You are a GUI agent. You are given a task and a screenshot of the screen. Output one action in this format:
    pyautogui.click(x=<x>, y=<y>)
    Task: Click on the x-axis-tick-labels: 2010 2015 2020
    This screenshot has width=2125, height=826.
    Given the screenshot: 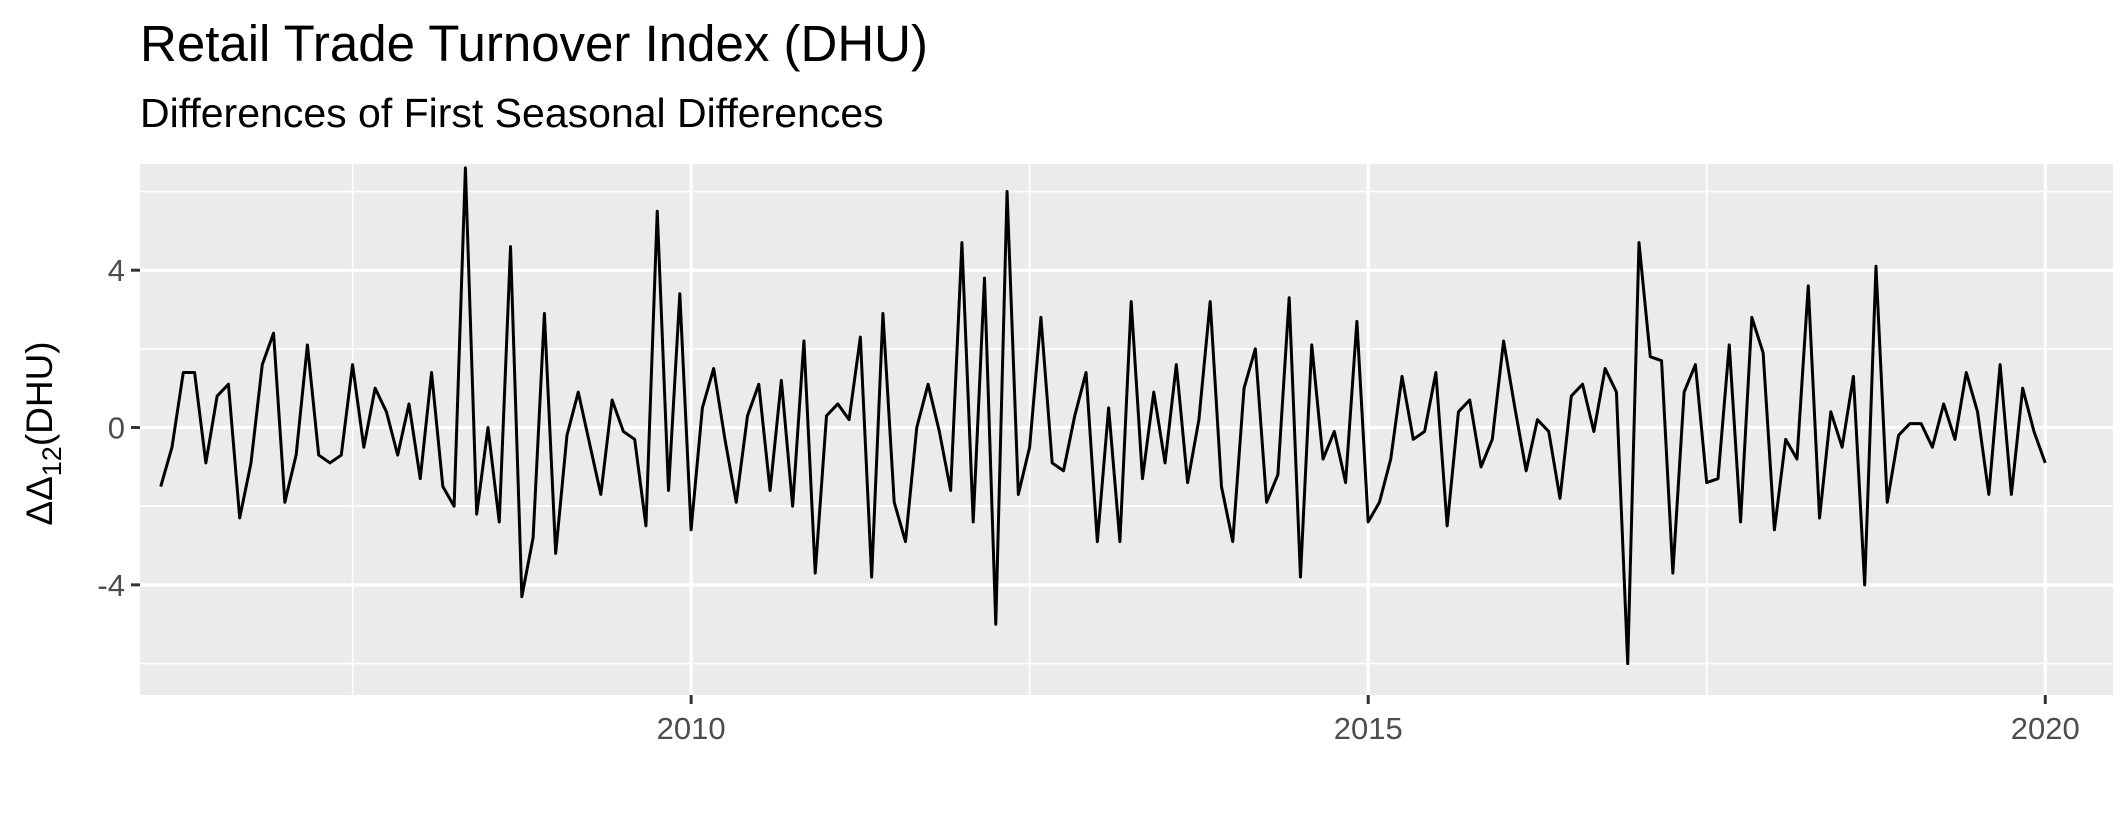 What is the action you would take?
    pyautogui.click(x=1368, y=728)
    